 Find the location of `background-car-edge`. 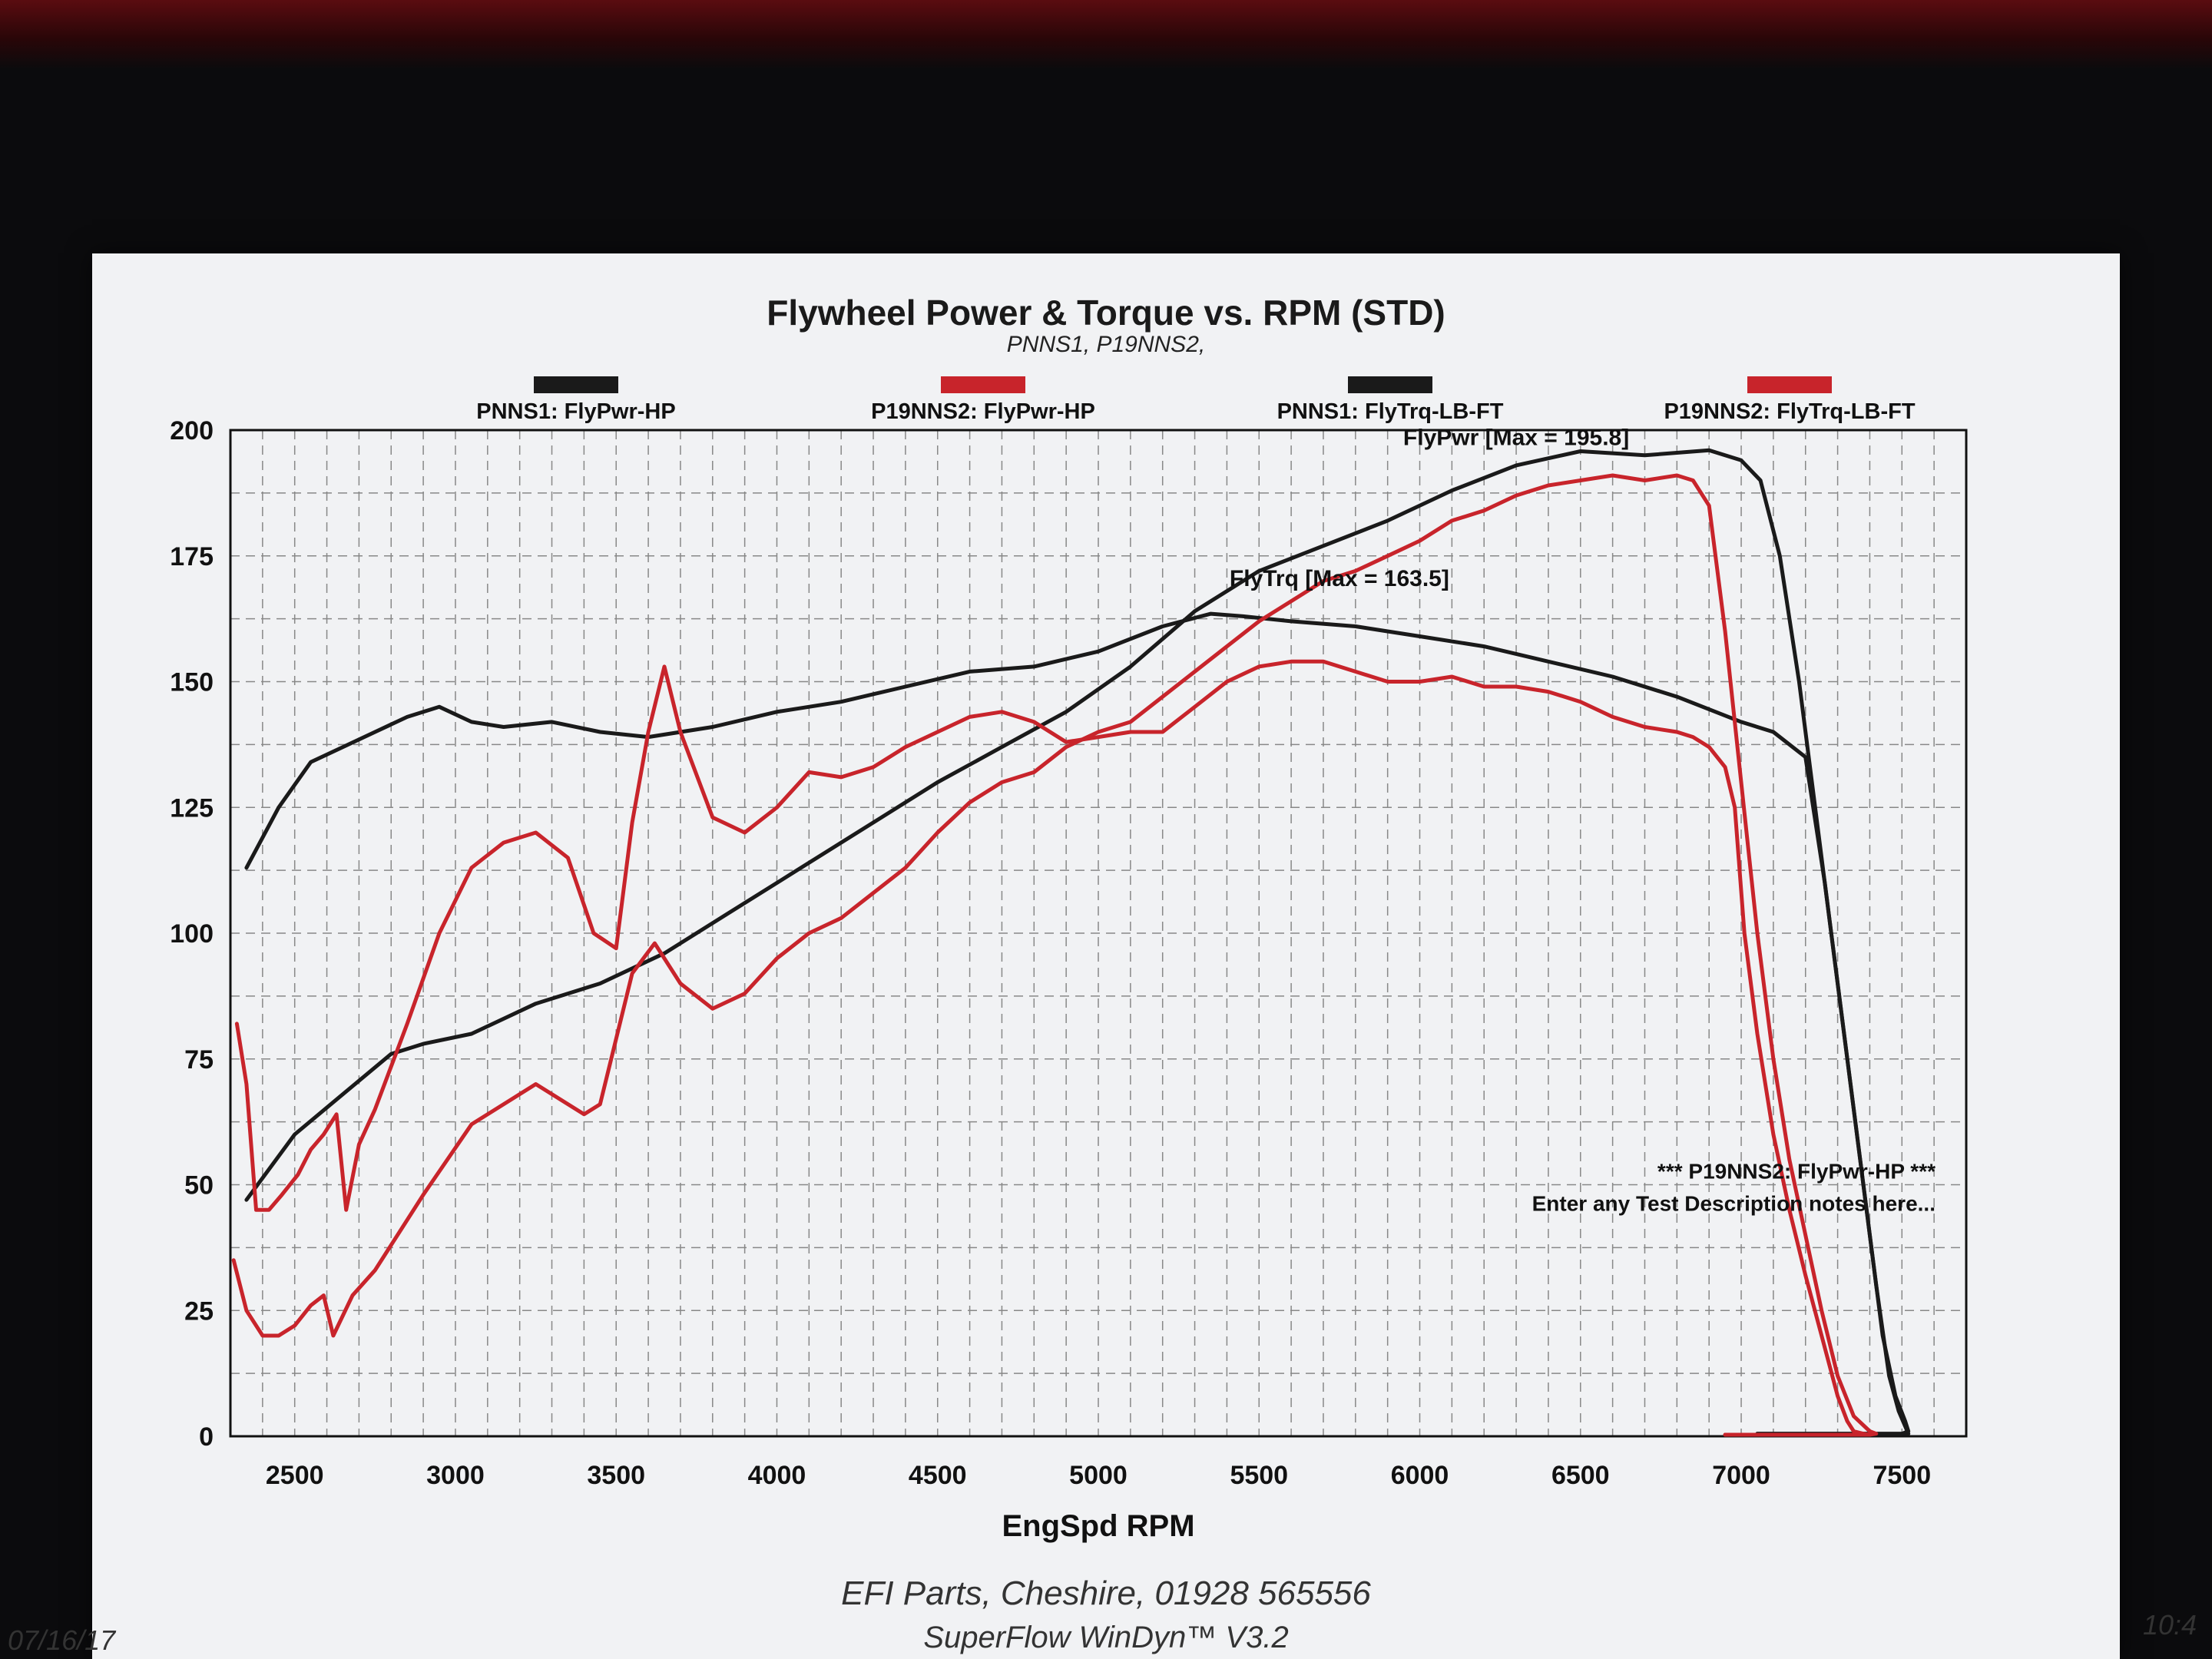

background-car-edge is located at coordinates (1106, 34).